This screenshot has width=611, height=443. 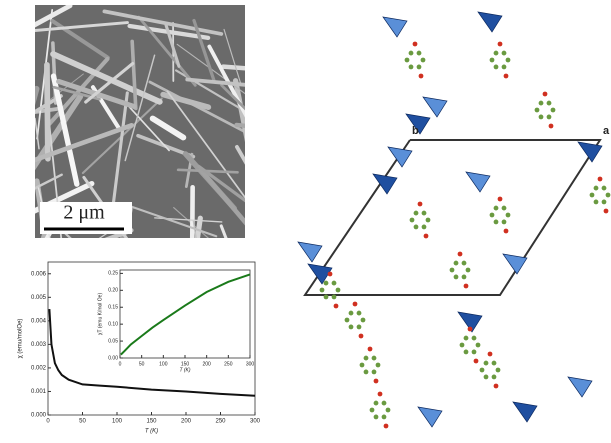 What do you see at coordinates (84, 213) in the screenshot?
I see `scale-bar-label: 2 μm` at bounding box center [84, 213].